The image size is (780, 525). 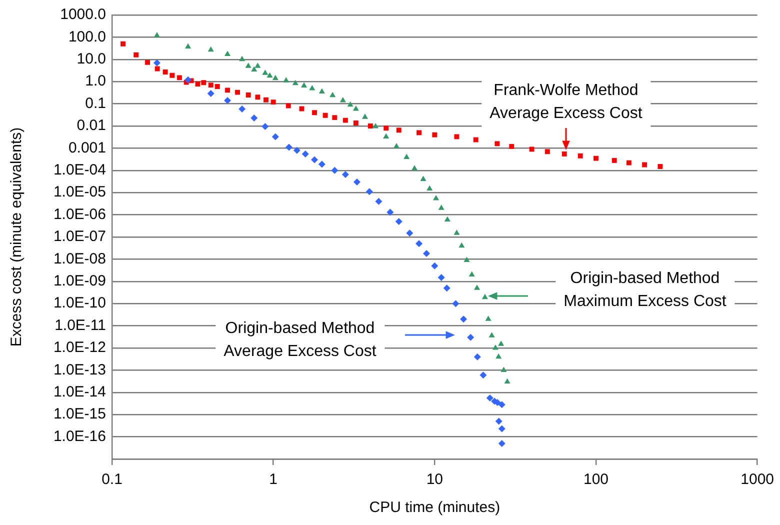 What do you see at coordinates (79, 281) in the screenshot?
I see `y-tick-label: 1.0E-09` at bounding box center [79, 281].